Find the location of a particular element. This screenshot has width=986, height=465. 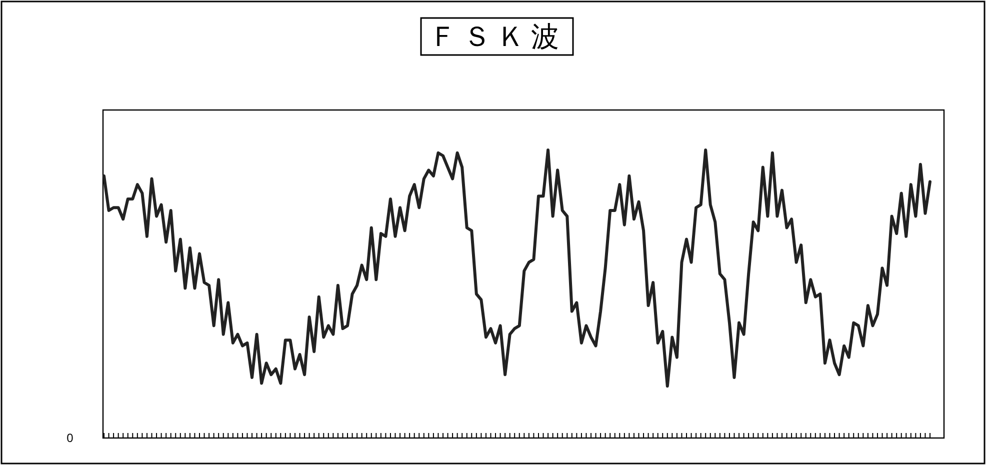

text: 0 is located at coordinates (70, 438).